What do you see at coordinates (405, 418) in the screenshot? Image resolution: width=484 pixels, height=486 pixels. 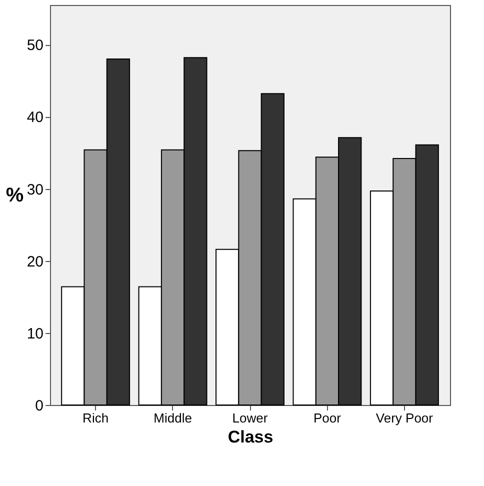 I see `x-tick-label: Very Poor` at bounding box center [405, 418].